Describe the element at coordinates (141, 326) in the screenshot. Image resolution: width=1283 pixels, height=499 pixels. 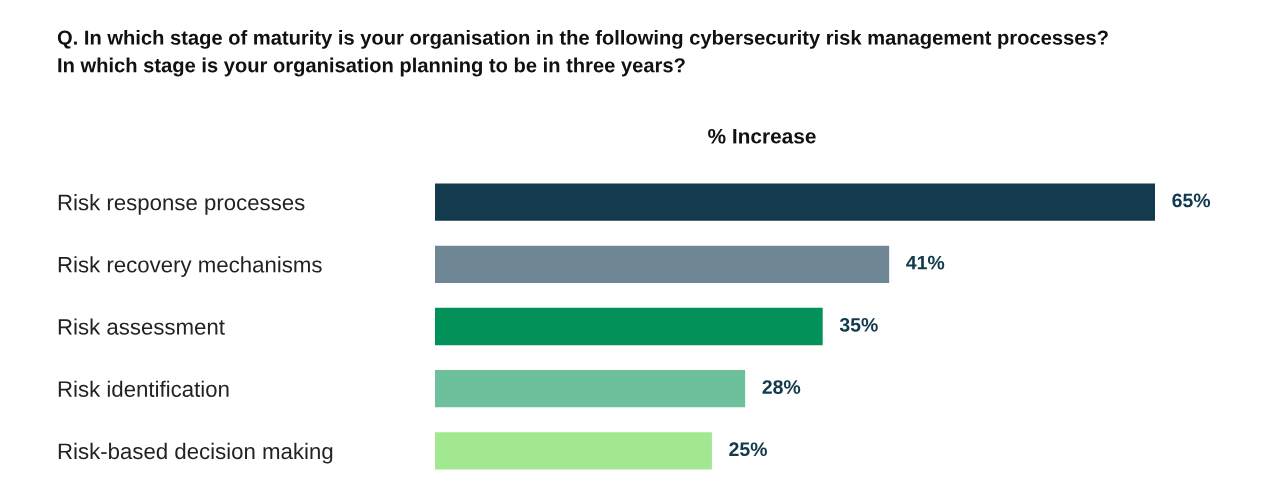
I see `y-tick-label: Risk assessment` at that location.